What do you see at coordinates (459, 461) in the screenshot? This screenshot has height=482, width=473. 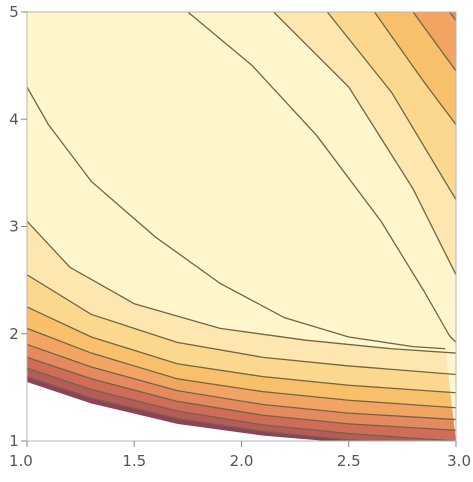 I see `x-tick-label: 3.0` at bounding box center [459, 461].